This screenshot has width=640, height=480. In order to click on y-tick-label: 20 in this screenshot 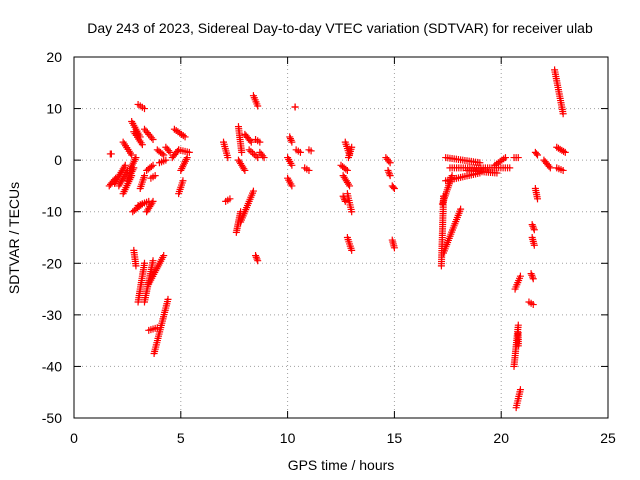, I will do `click(54, 57)`.